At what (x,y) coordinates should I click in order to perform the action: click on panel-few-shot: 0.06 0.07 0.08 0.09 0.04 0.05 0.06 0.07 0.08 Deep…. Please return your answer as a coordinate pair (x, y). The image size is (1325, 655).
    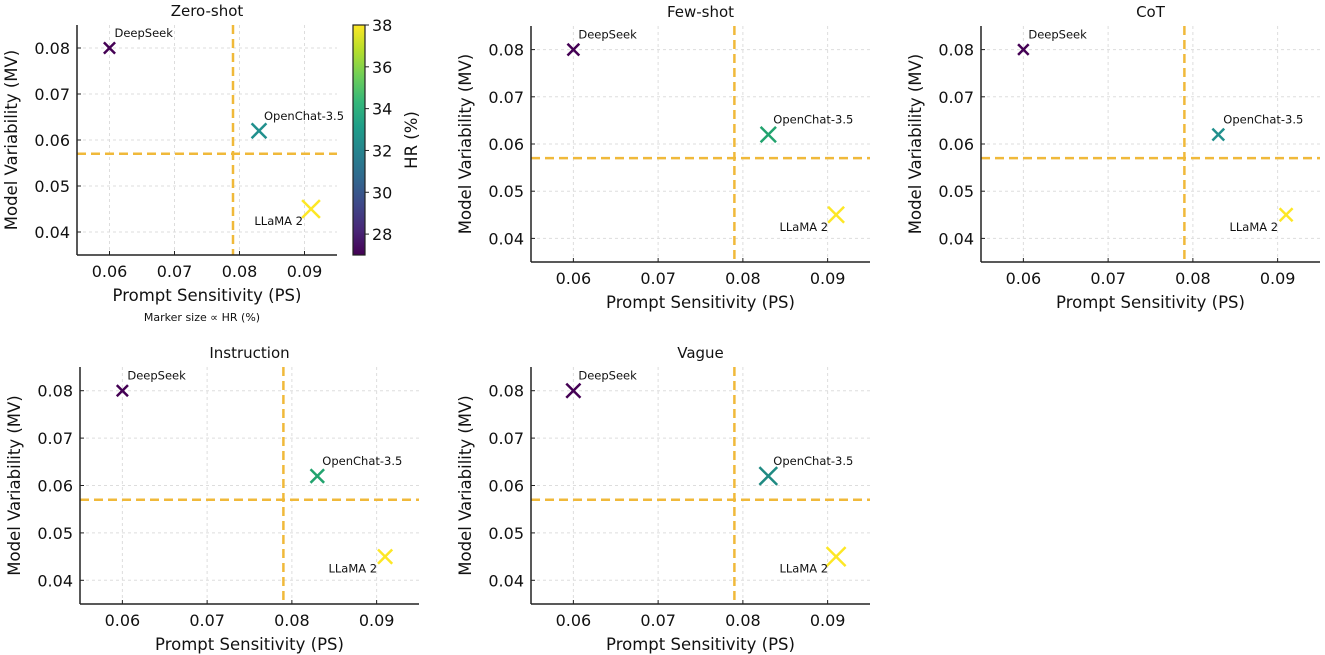
    Looking at the image, I should click on (663, 157).